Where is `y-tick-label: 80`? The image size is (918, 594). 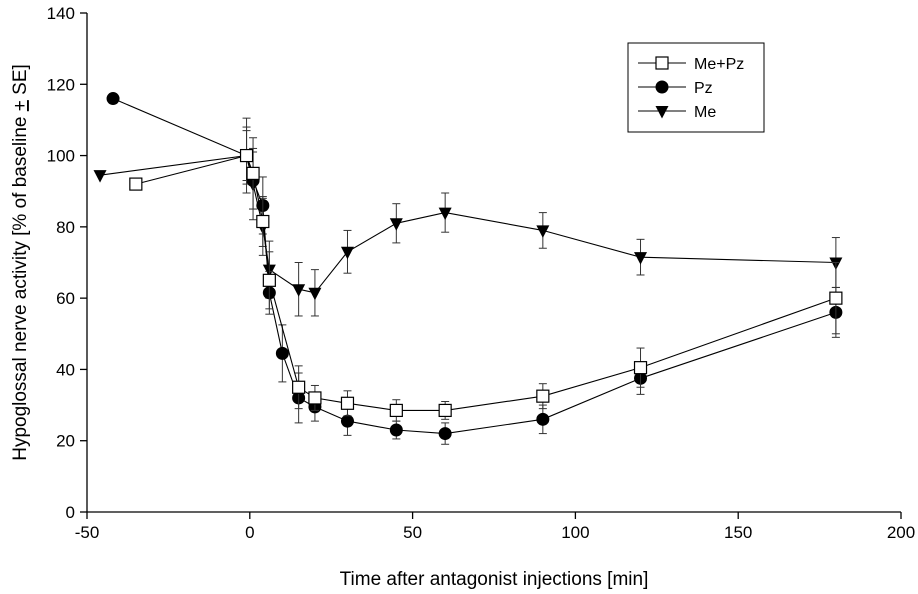 y-tick-label: 80 is located at coordinates (65, 227).